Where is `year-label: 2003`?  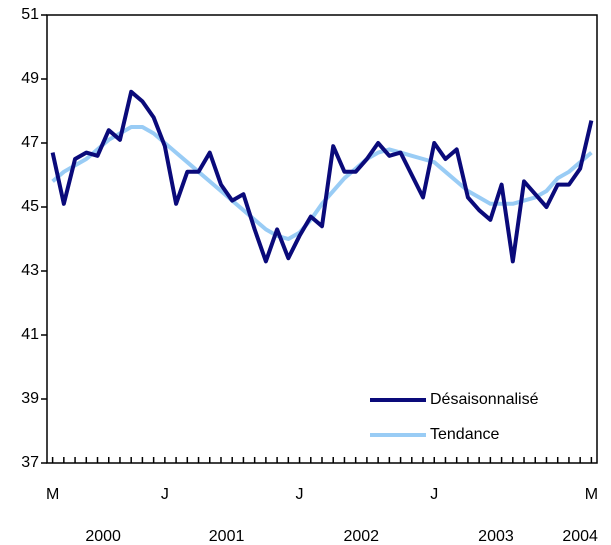 year-label: 2003 is located at coordinates (496, 536).